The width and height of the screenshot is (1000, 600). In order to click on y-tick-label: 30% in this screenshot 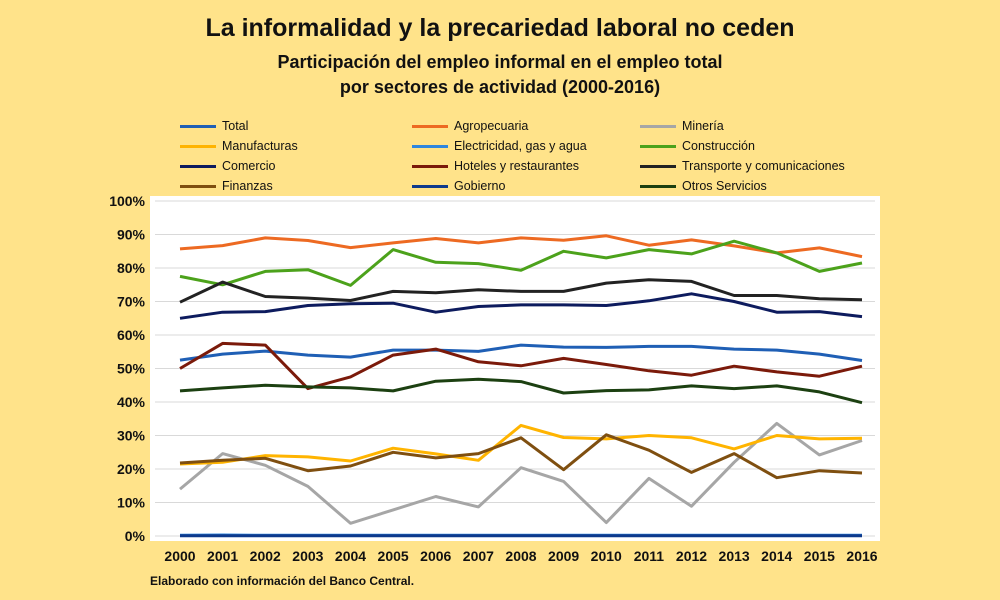, I will do `click(131, 436)`.